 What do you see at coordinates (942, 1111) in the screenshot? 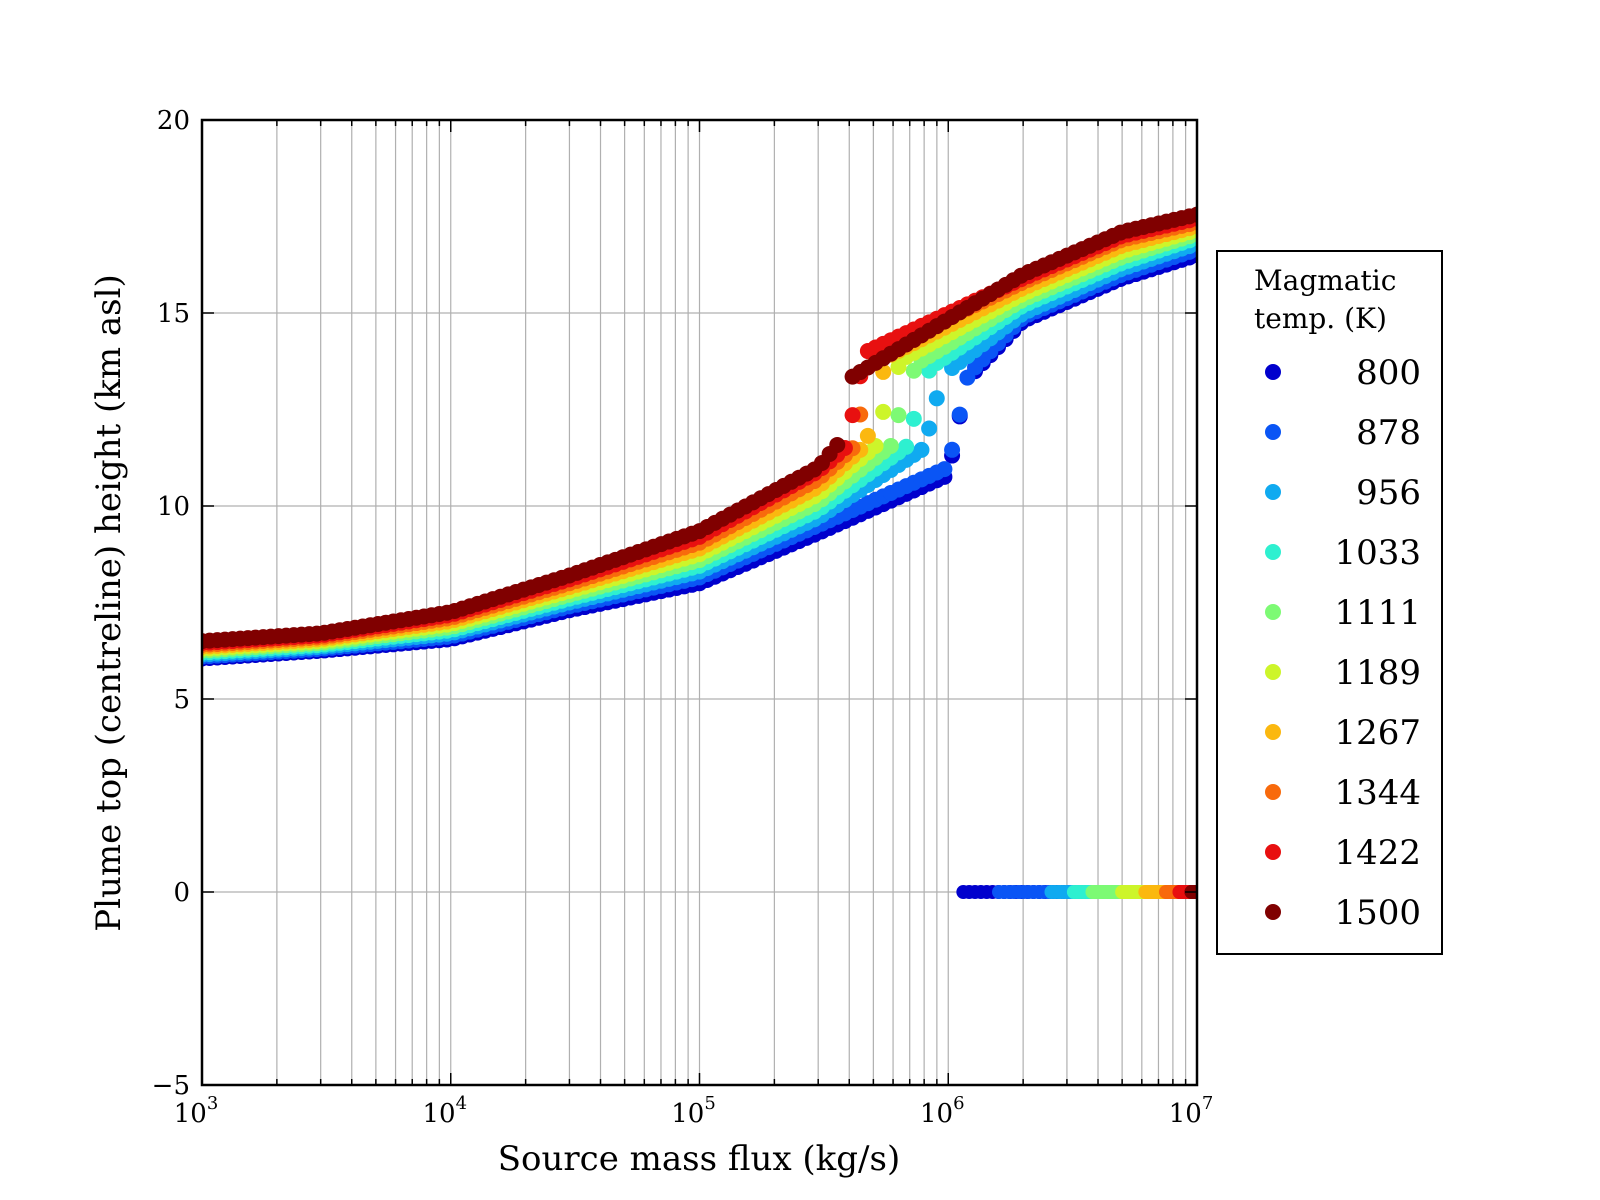
I see `x-tick-label: 10⁶` at bounding box center [942, 1111].